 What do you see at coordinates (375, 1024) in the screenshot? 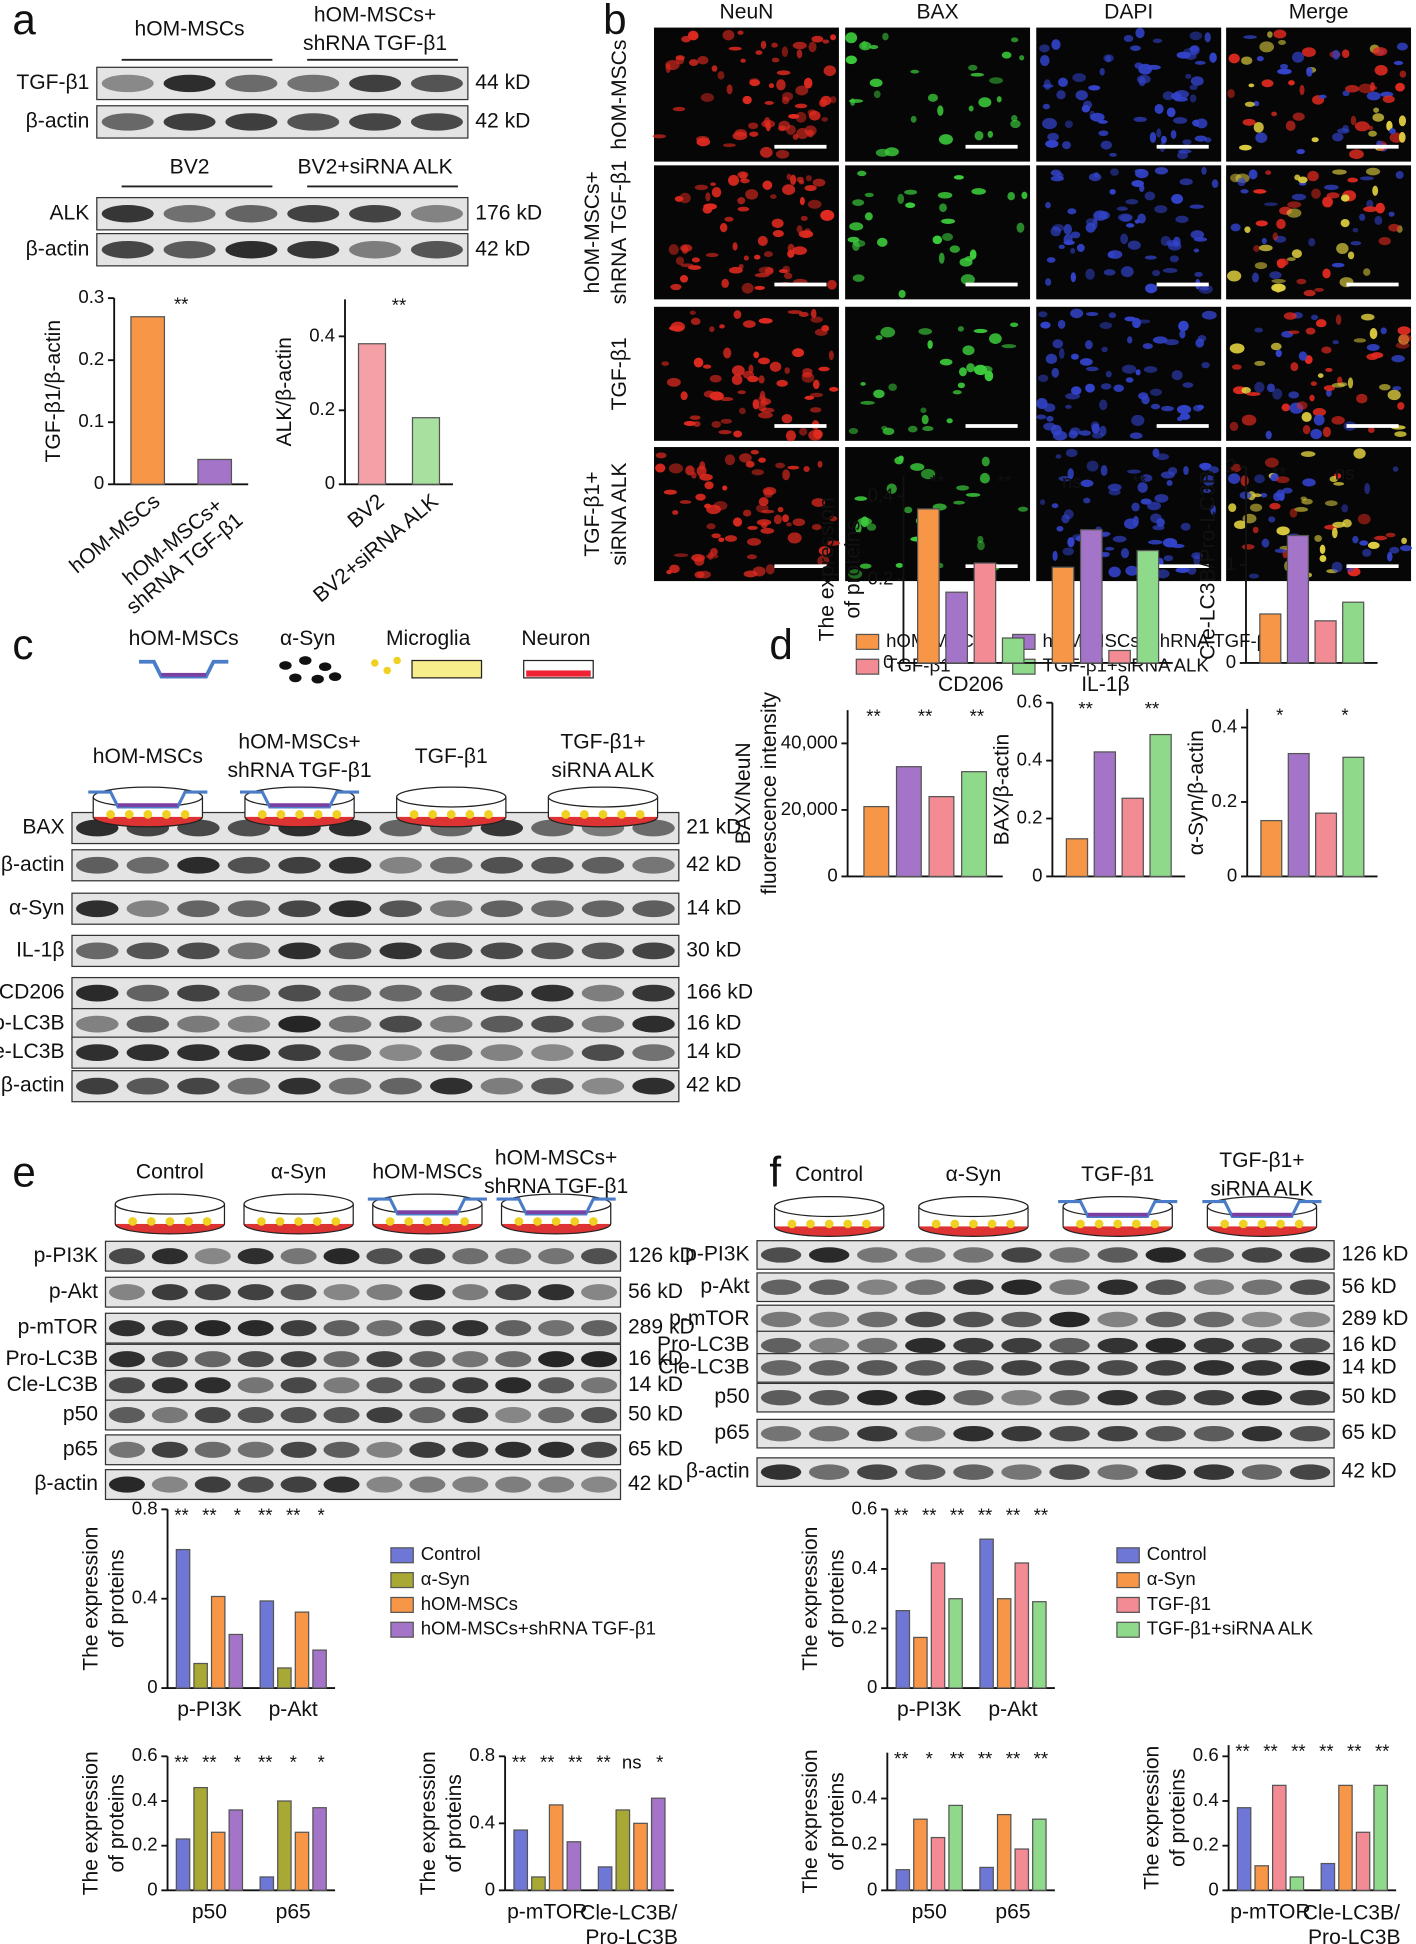
I see `blot-strip` at bounding box center [375, 1024].